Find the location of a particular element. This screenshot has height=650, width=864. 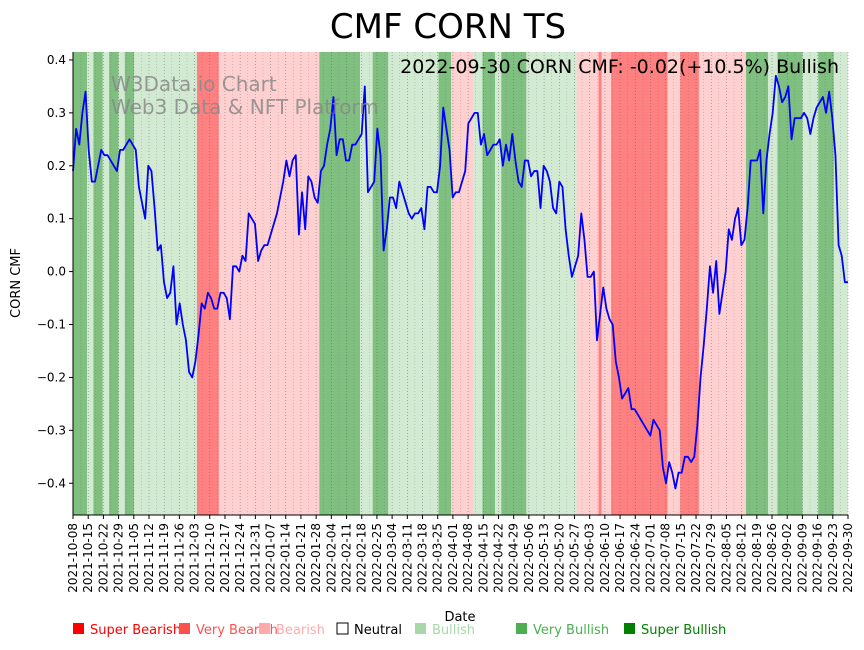

y-tick-label: 0.0 is located at coordinates (56, 272).